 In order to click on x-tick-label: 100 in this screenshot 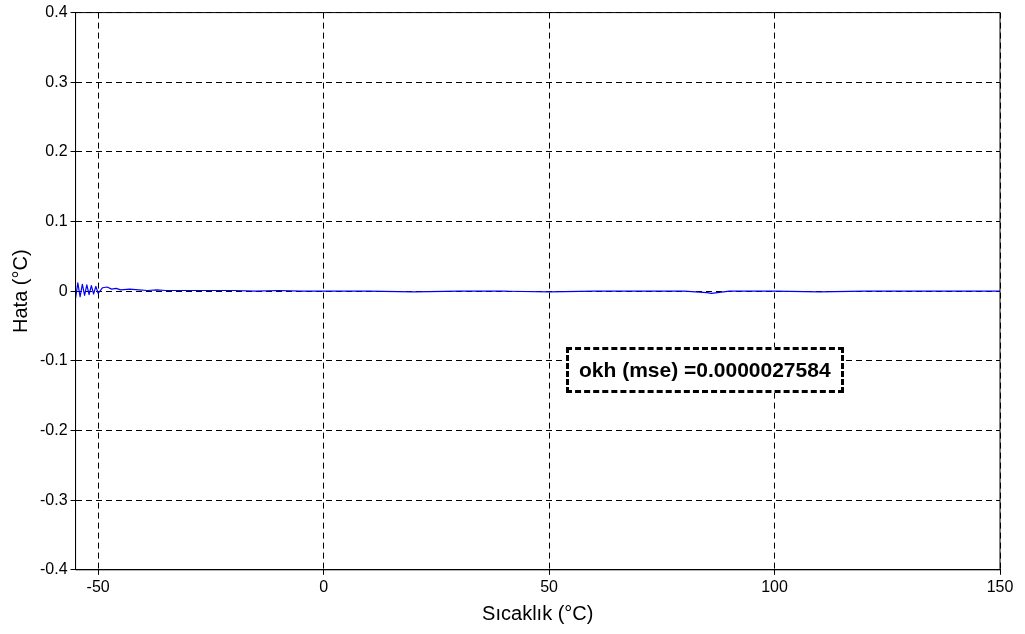, I will do `click(774, 586)`.